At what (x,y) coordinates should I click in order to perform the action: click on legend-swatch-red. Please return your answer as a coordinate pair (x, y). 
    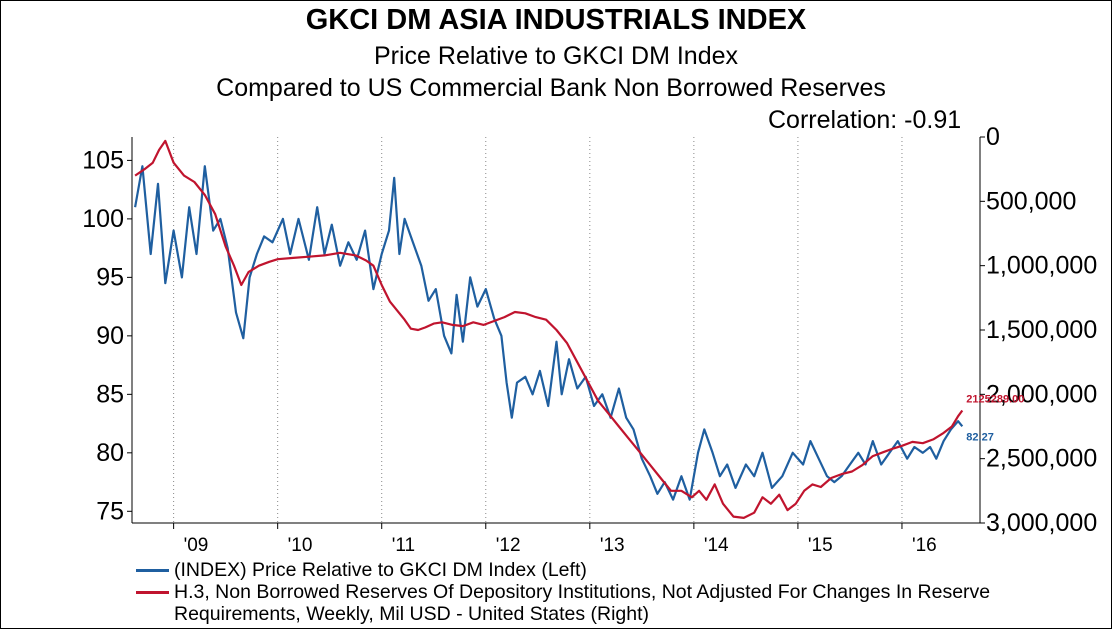
    Looking at the image, I should click on (152, 592).